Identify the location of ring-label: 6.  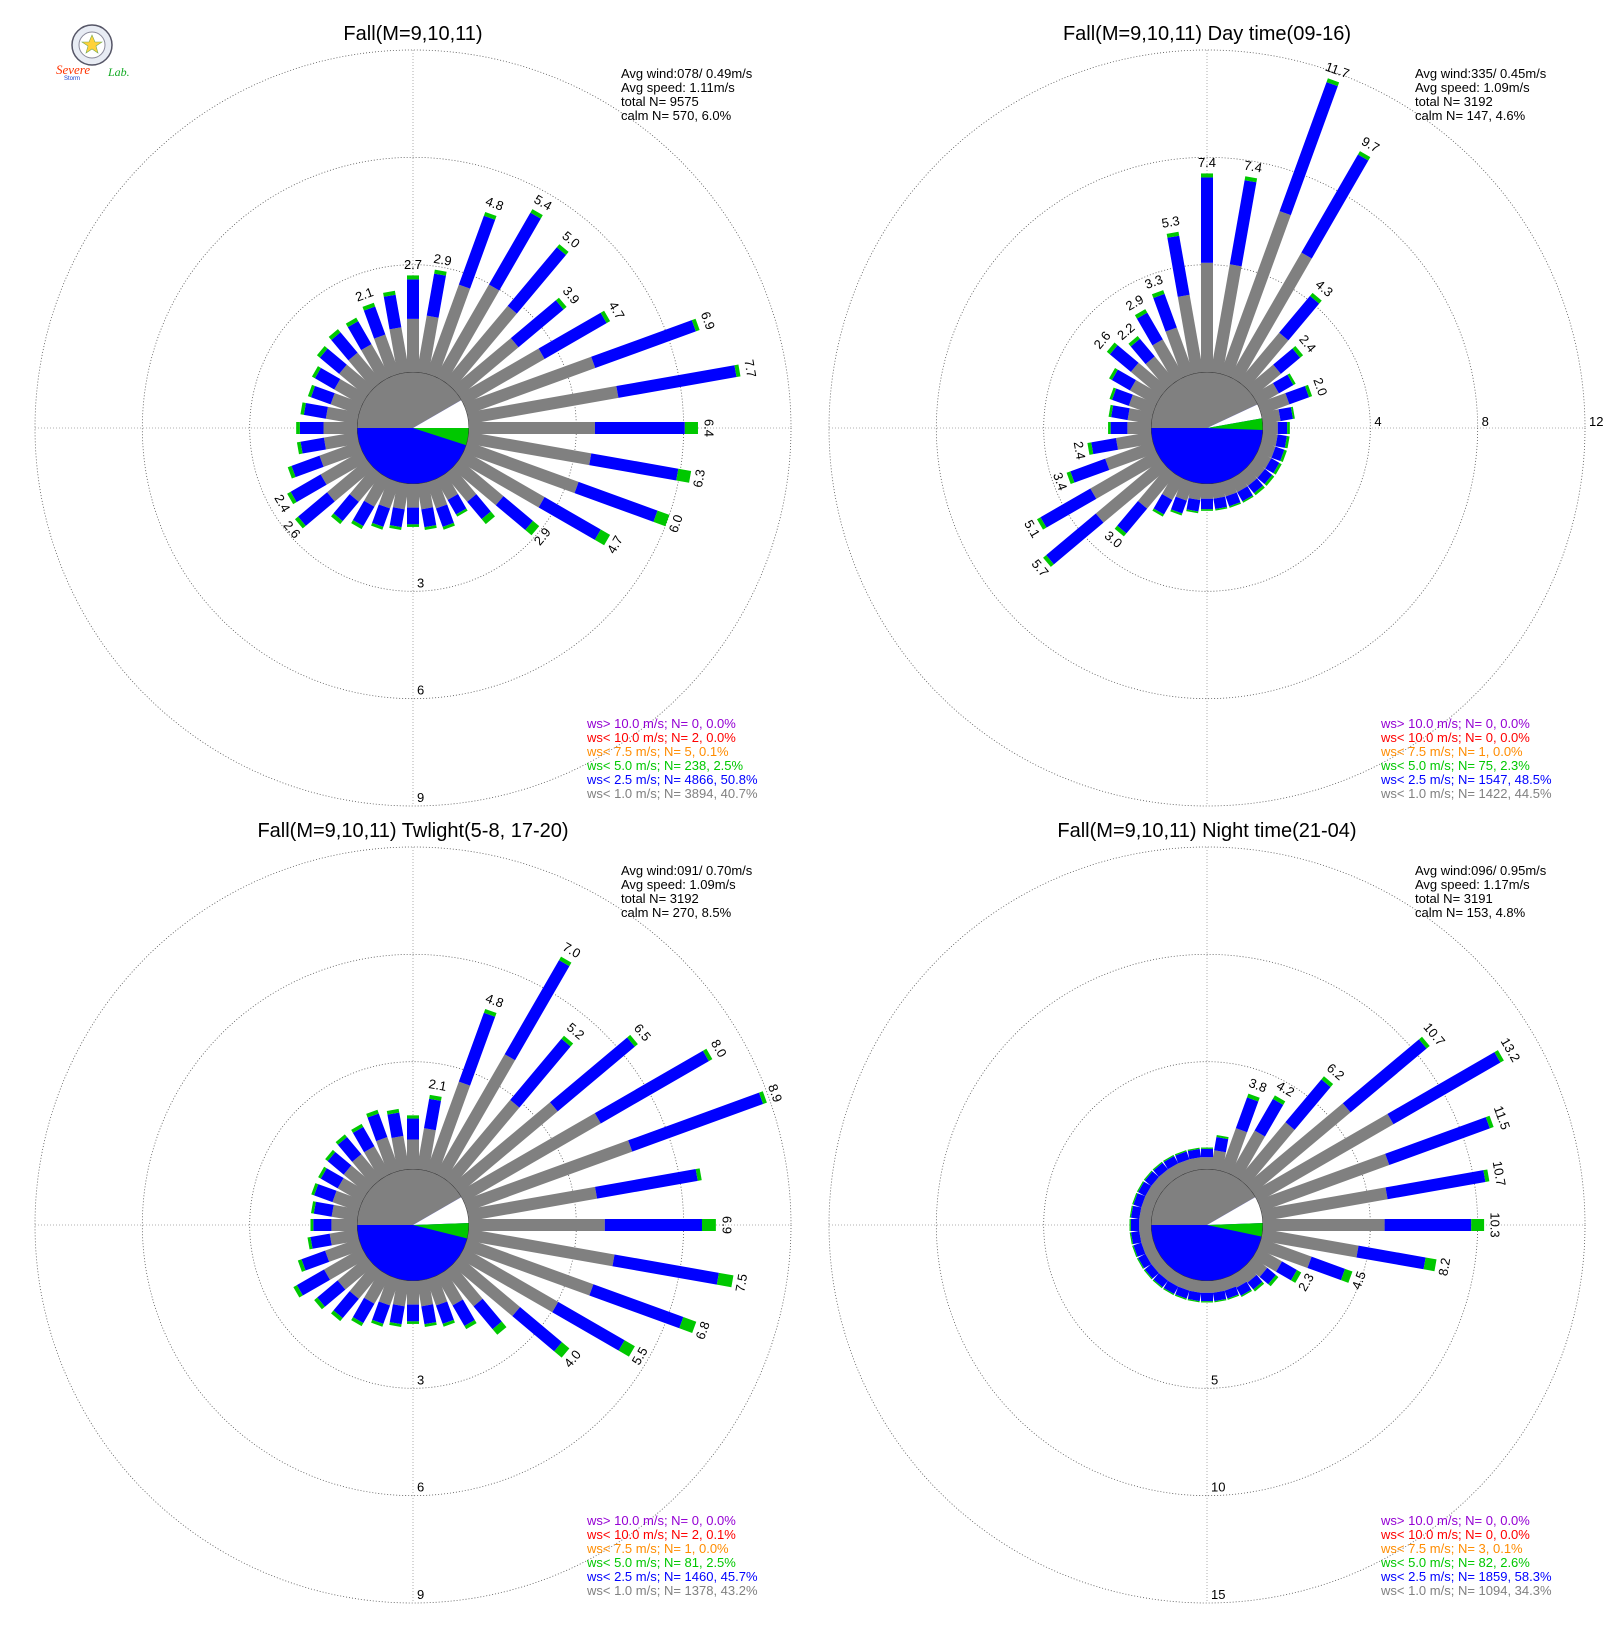
(420, 690).